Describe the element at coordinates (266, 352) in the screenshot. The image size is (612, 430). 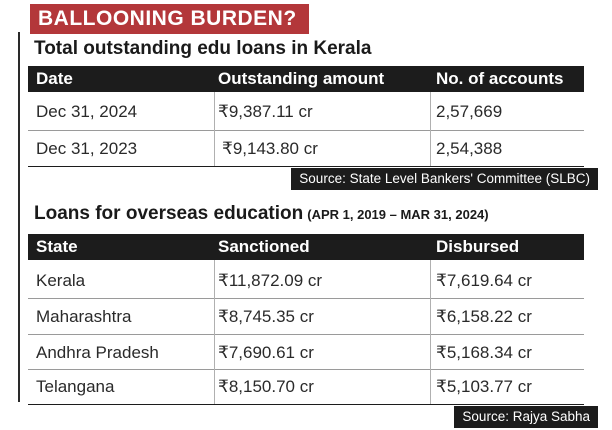
I see `table2-cell-sanctioned: ₹7,690.61 cr` at that location.